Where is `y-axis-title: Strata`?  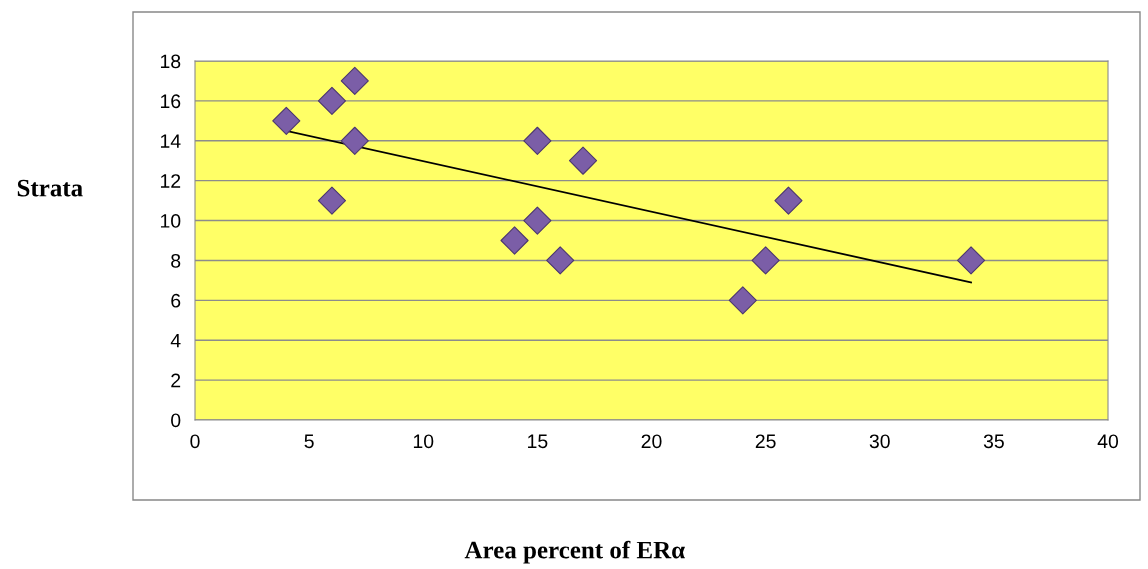 y-axis-title: Strata is located at coordinates (50, 188).